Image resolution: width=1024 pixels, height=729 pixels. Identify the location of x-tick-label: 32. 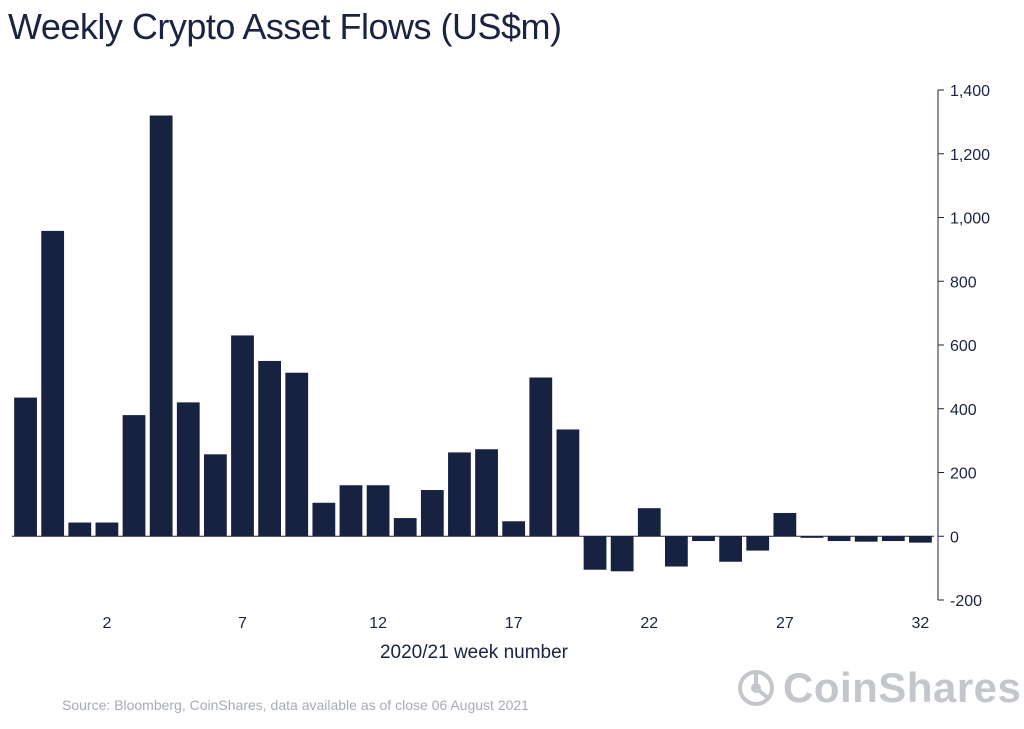
(921, 623).